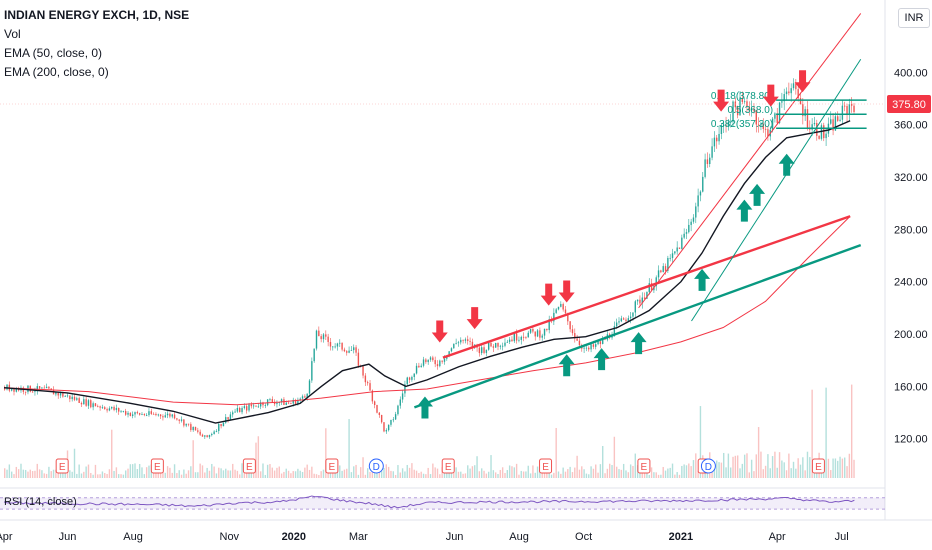  What do you see at coordinates (53, 53) in the screenshot?
I see `legend-ema50: EMA (50, close, 0)` at bounding box center [53, 53].